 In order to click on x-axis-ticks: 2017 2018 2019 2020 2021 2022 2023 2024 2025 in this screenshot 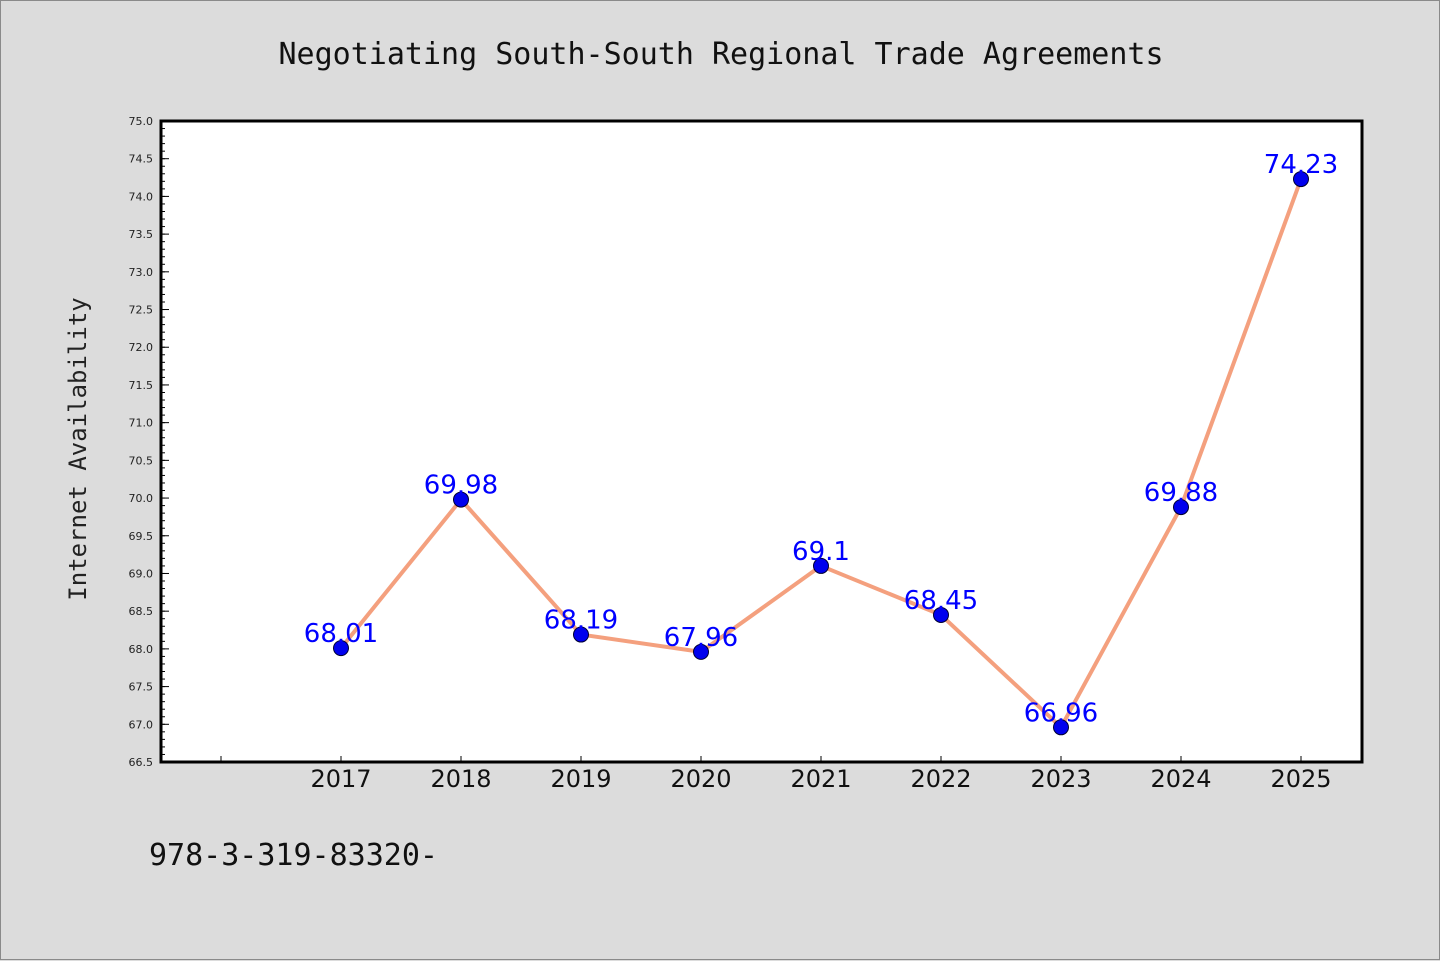, I will do `click(776, 774)`.